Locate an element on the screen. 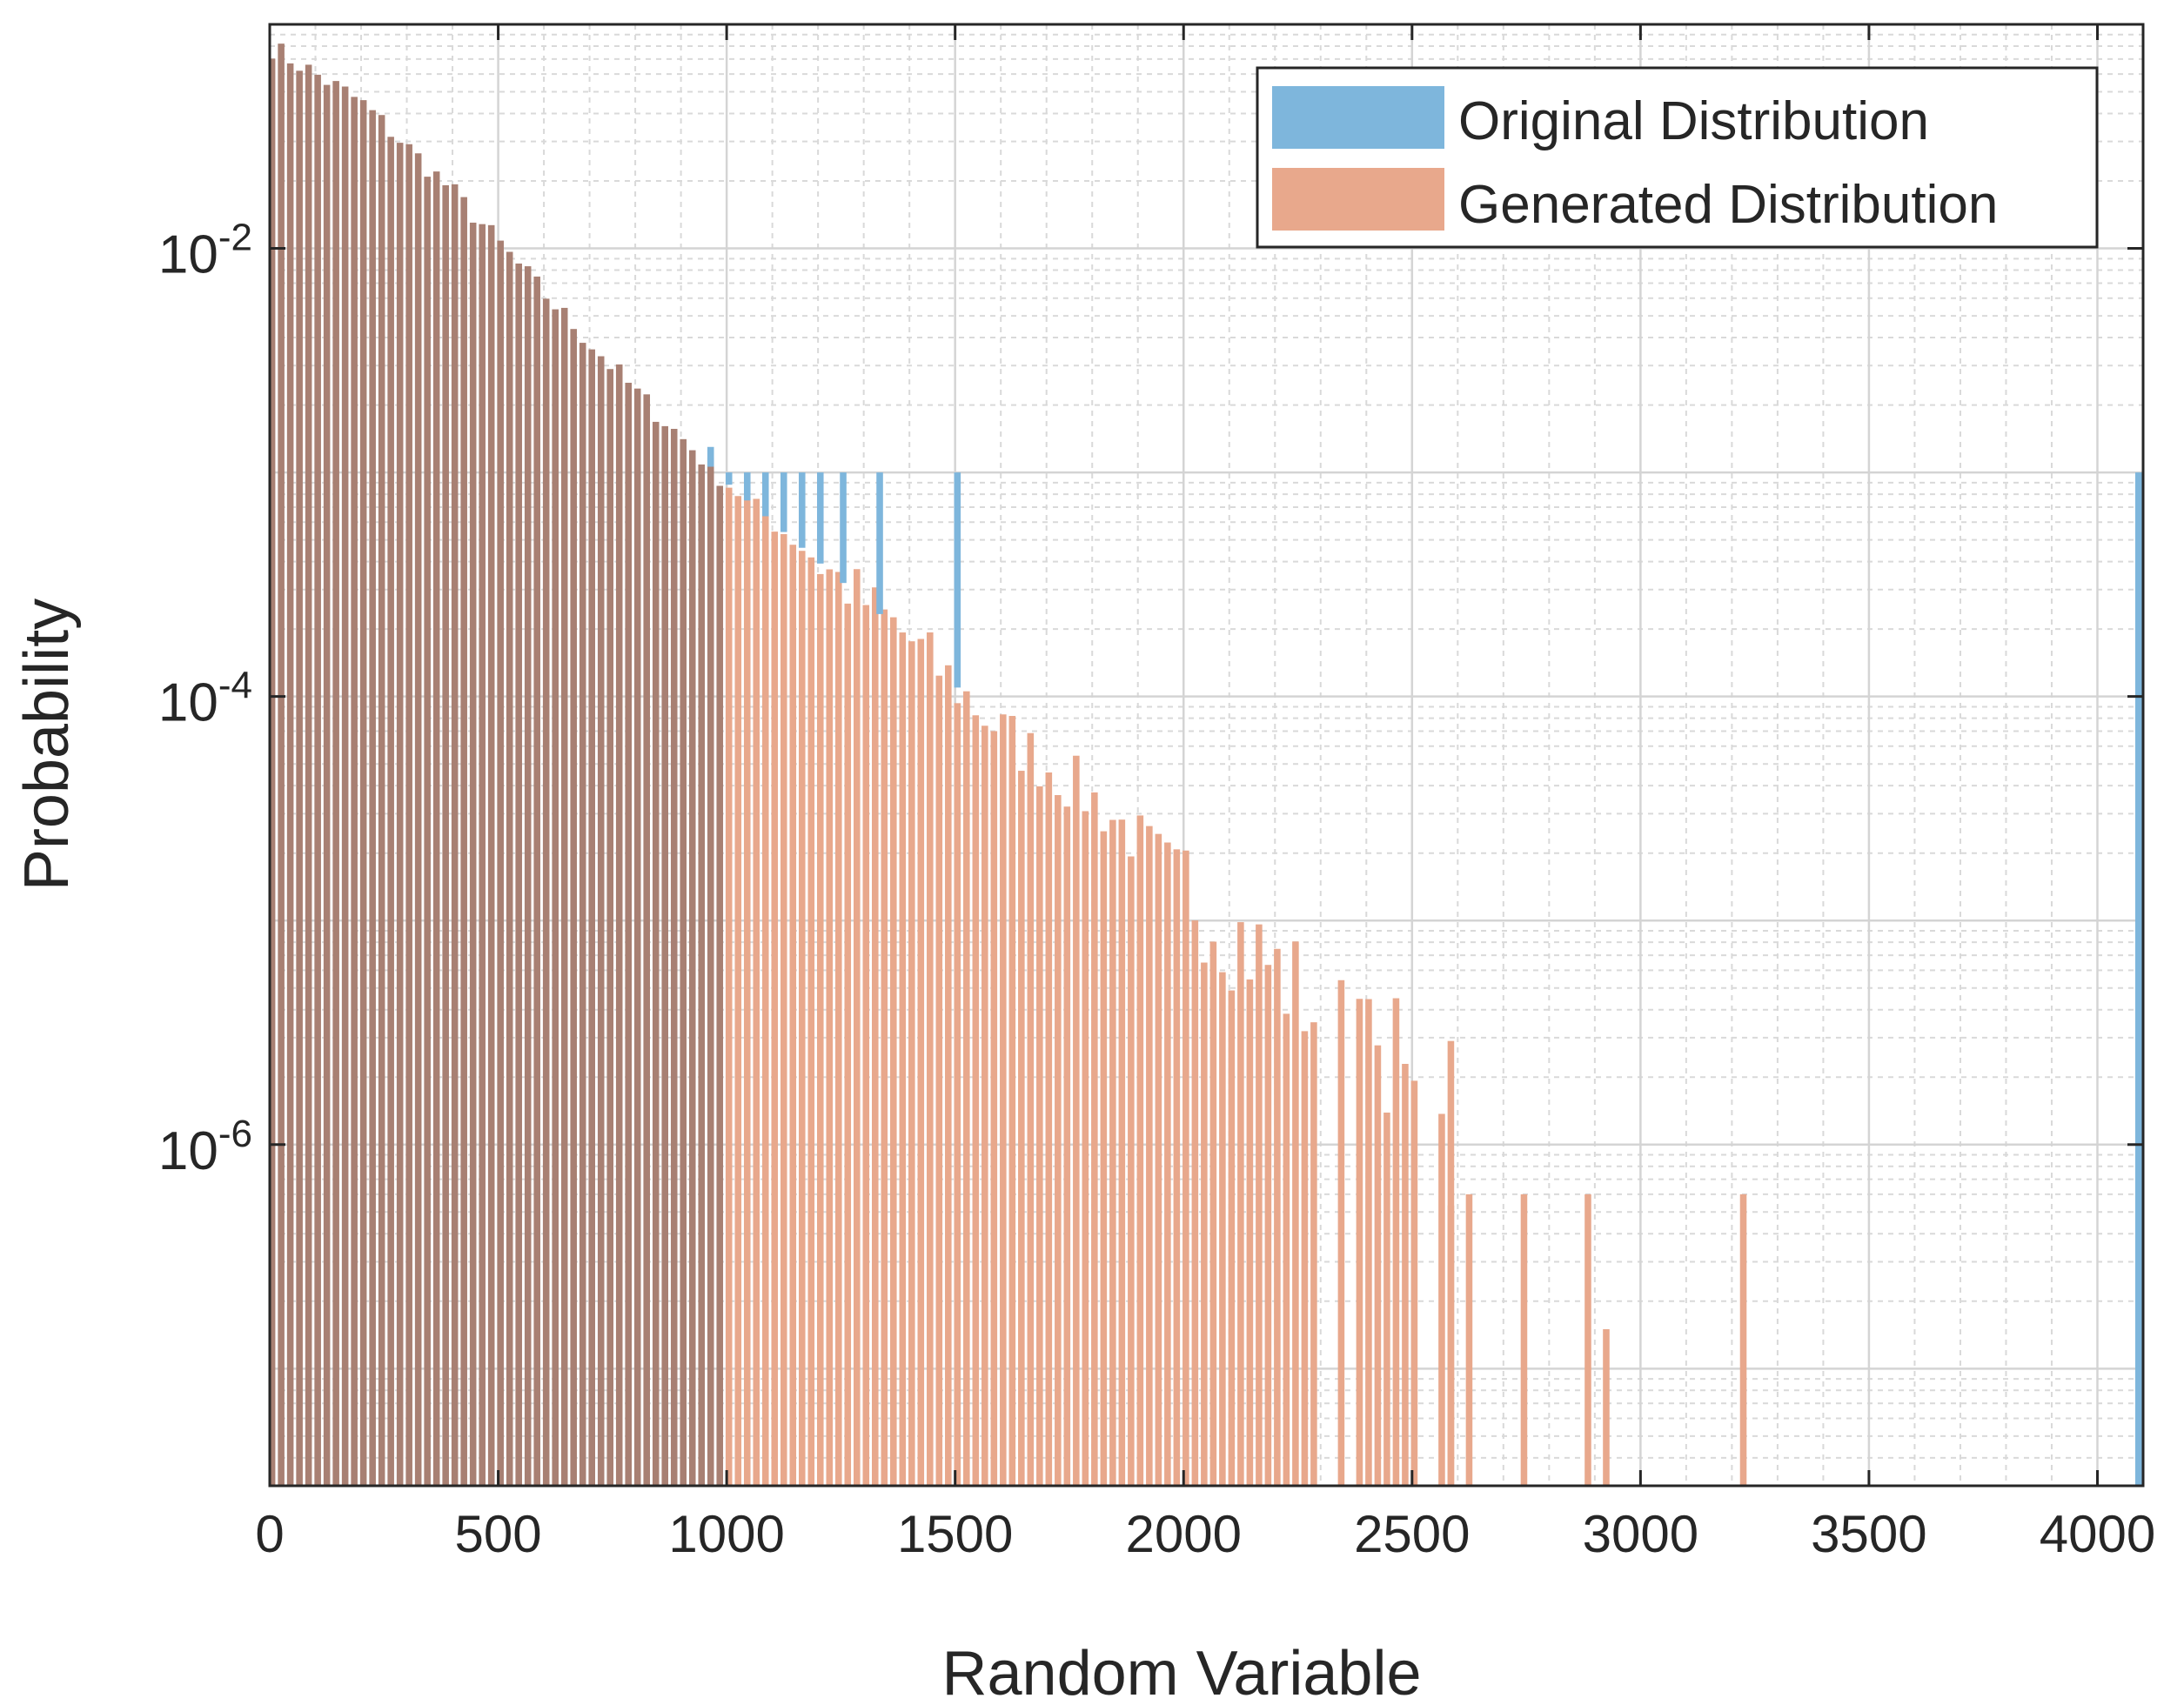 This screenshot has height=1705, width=2184. x-tick-label: 4000 is located at coordinates (2097, 1534).